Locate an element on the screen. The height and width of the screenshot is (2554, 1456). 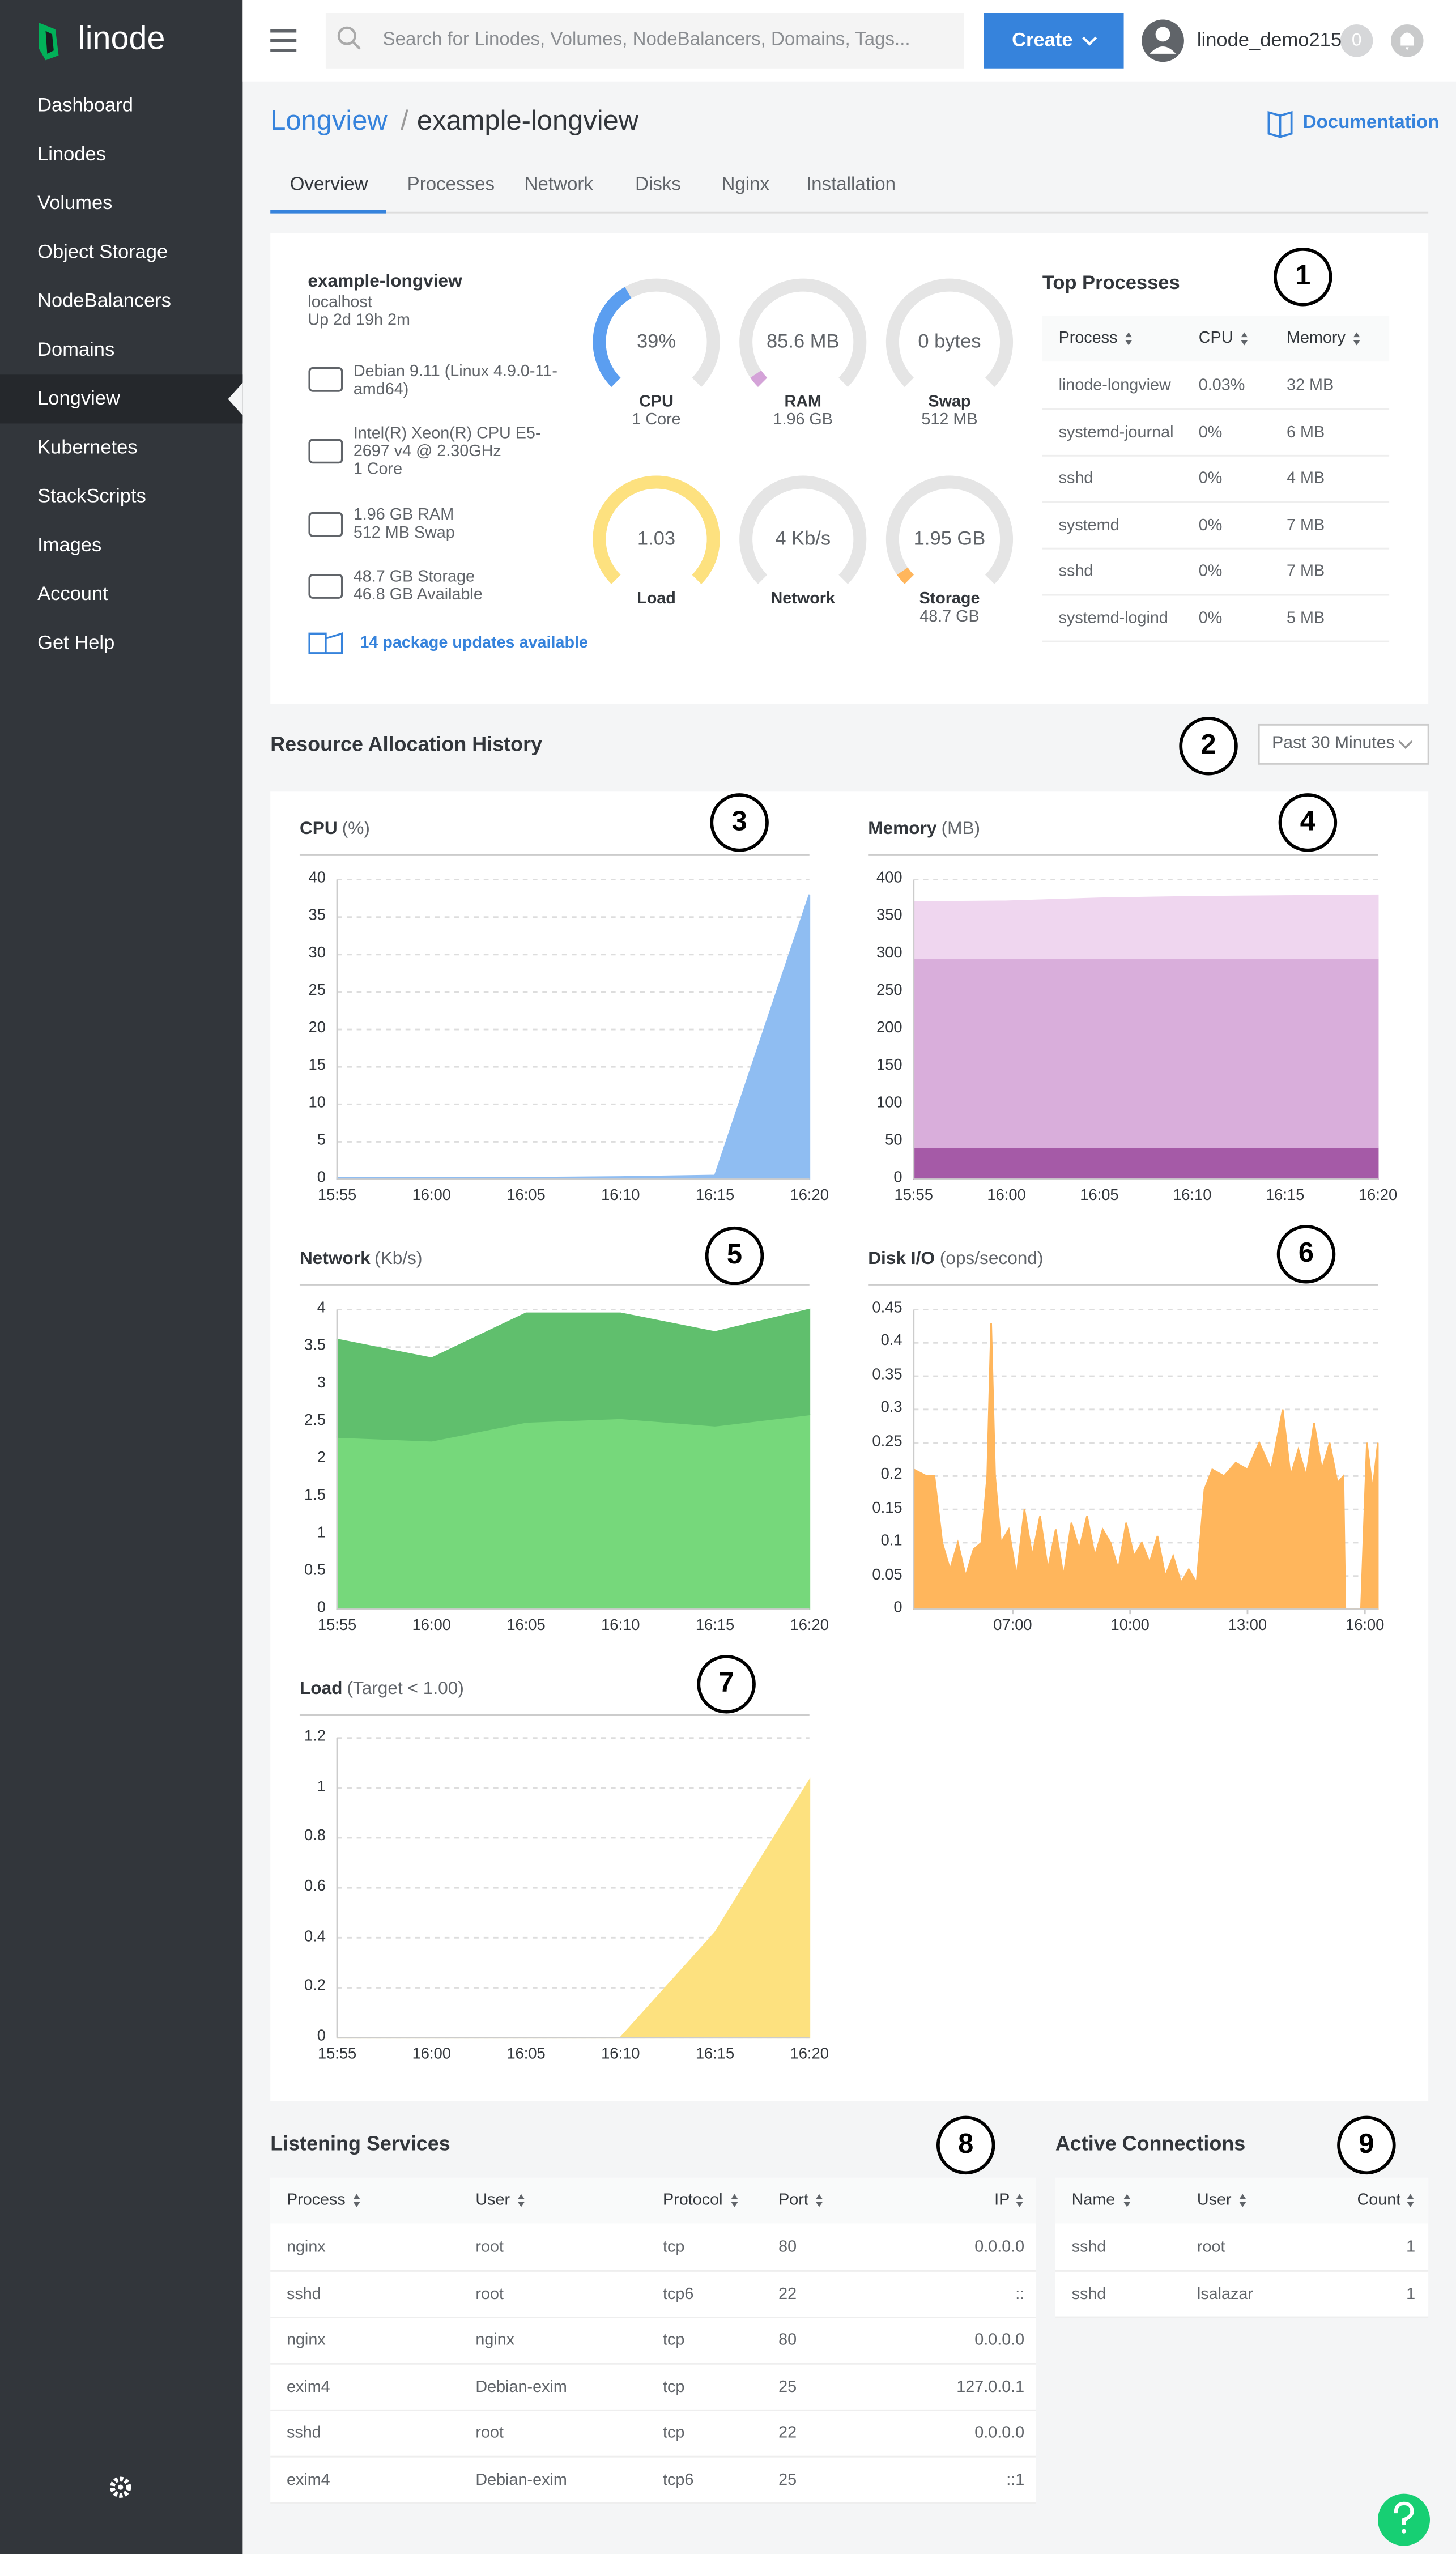
column-header: Count is located at coordinates (1379, 2200).